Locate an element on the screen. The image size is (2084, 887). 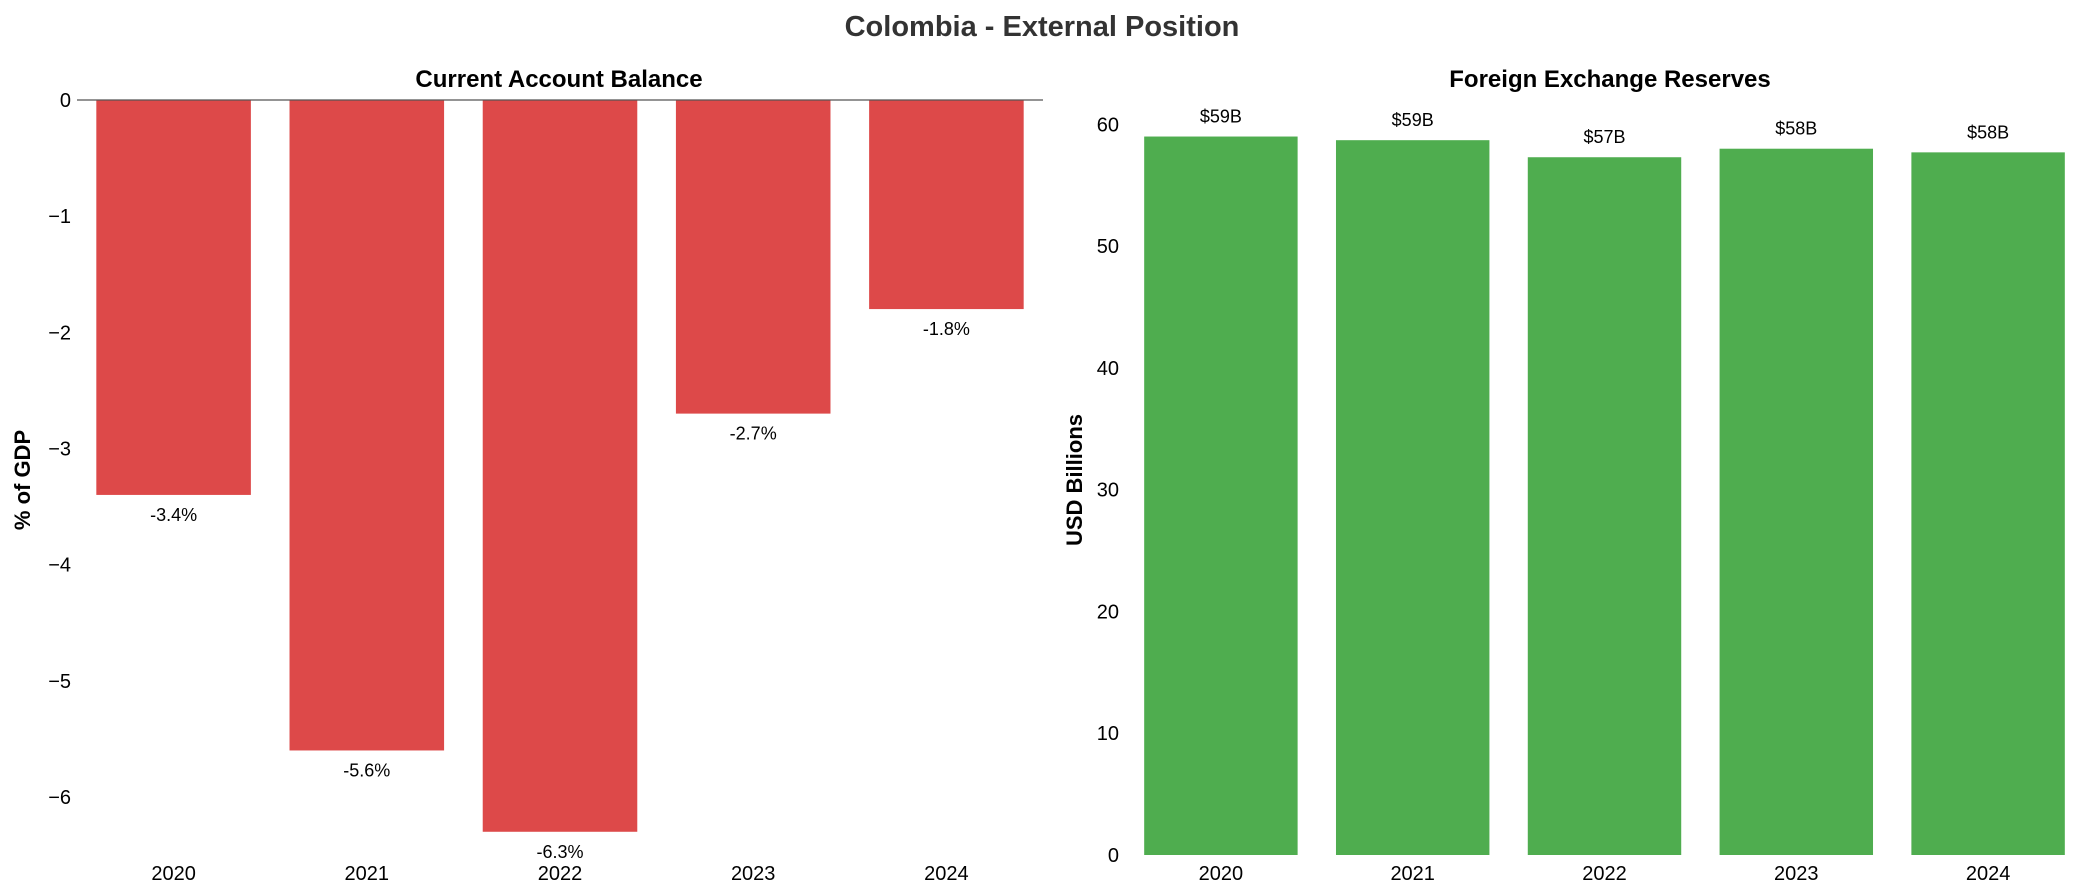
fx-reserves-data-labels: $59B $59B $57B $58B $58B is located at coordinates (1604, 127).